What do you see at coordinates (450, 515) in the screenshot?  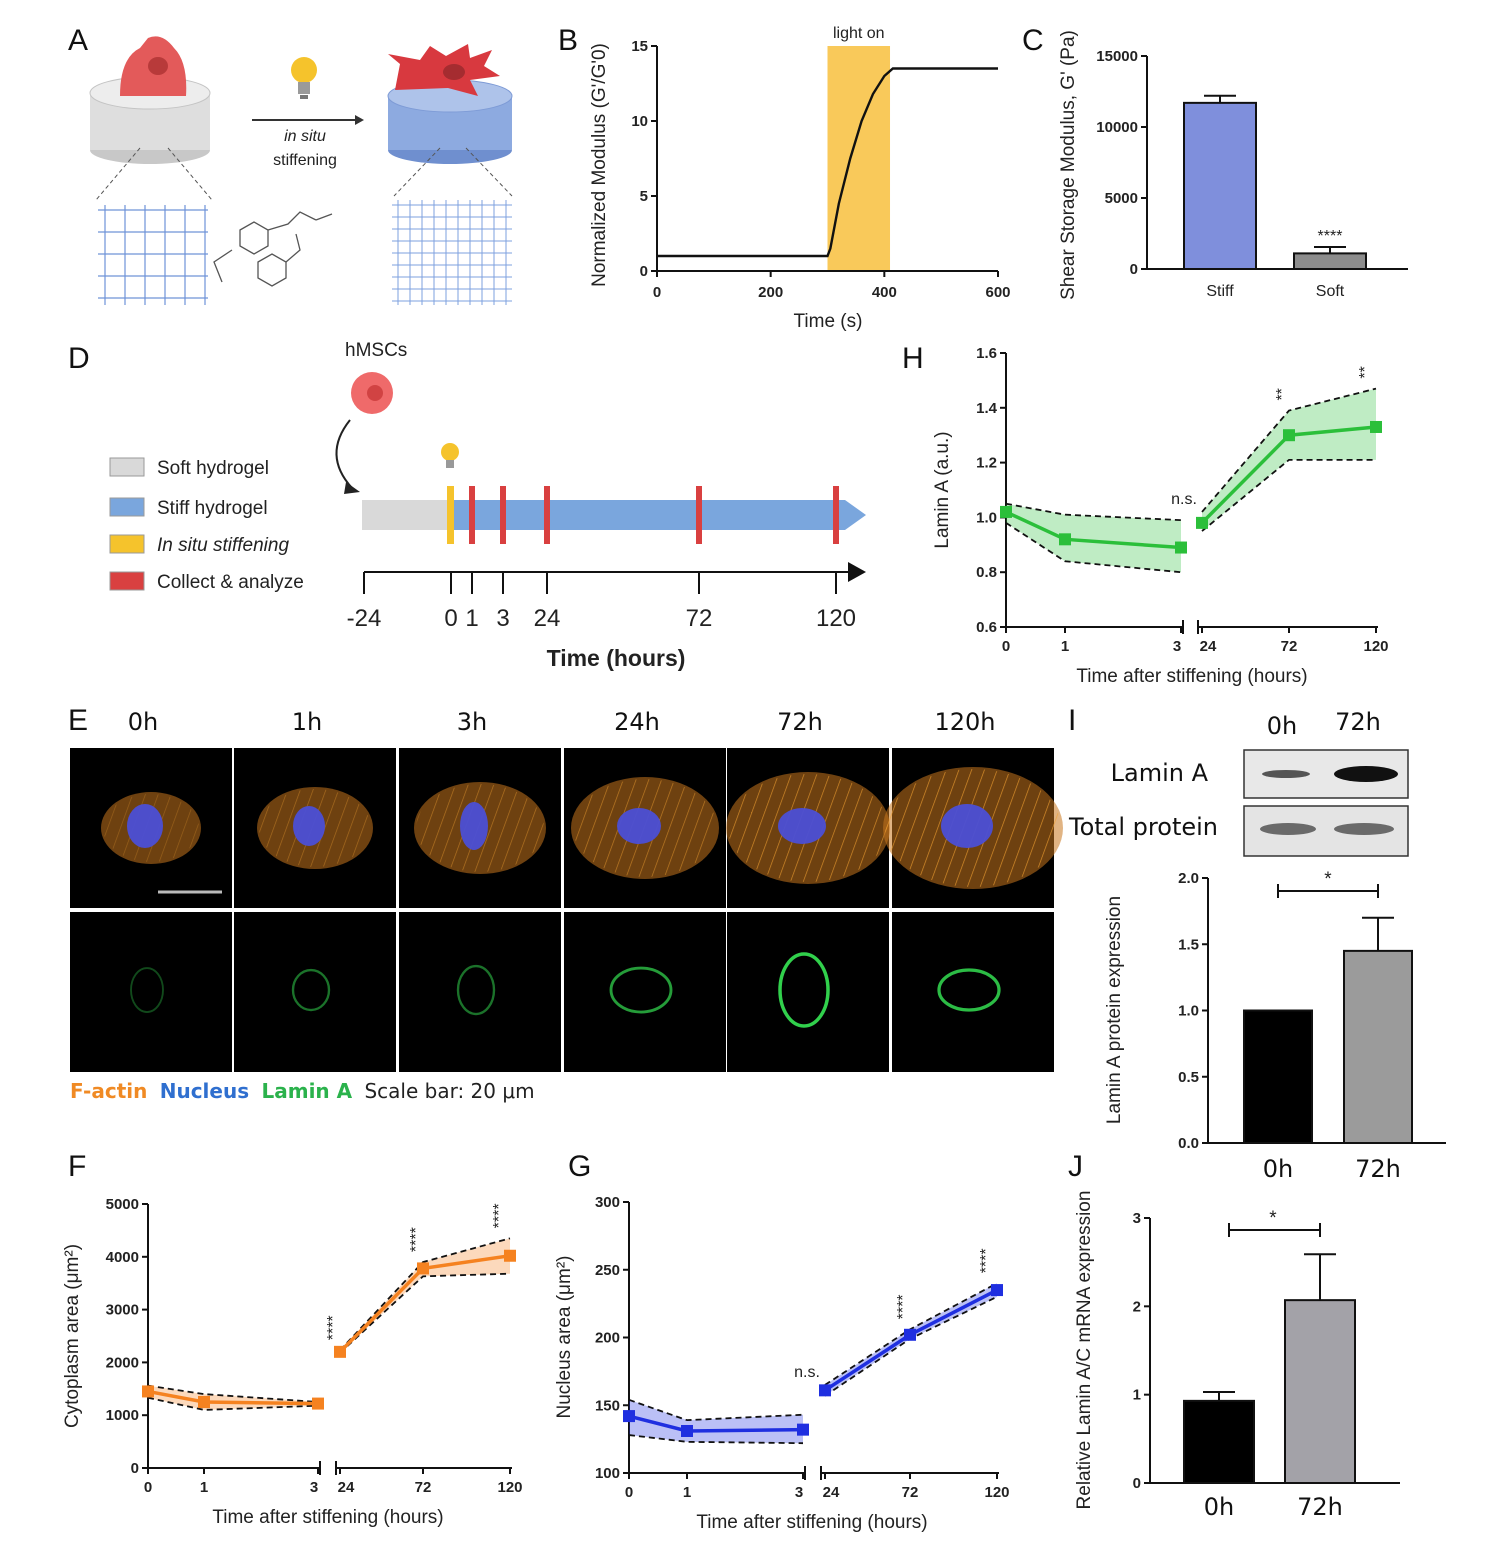 I see `stiffening-marker` at bounding box center [450, 515].